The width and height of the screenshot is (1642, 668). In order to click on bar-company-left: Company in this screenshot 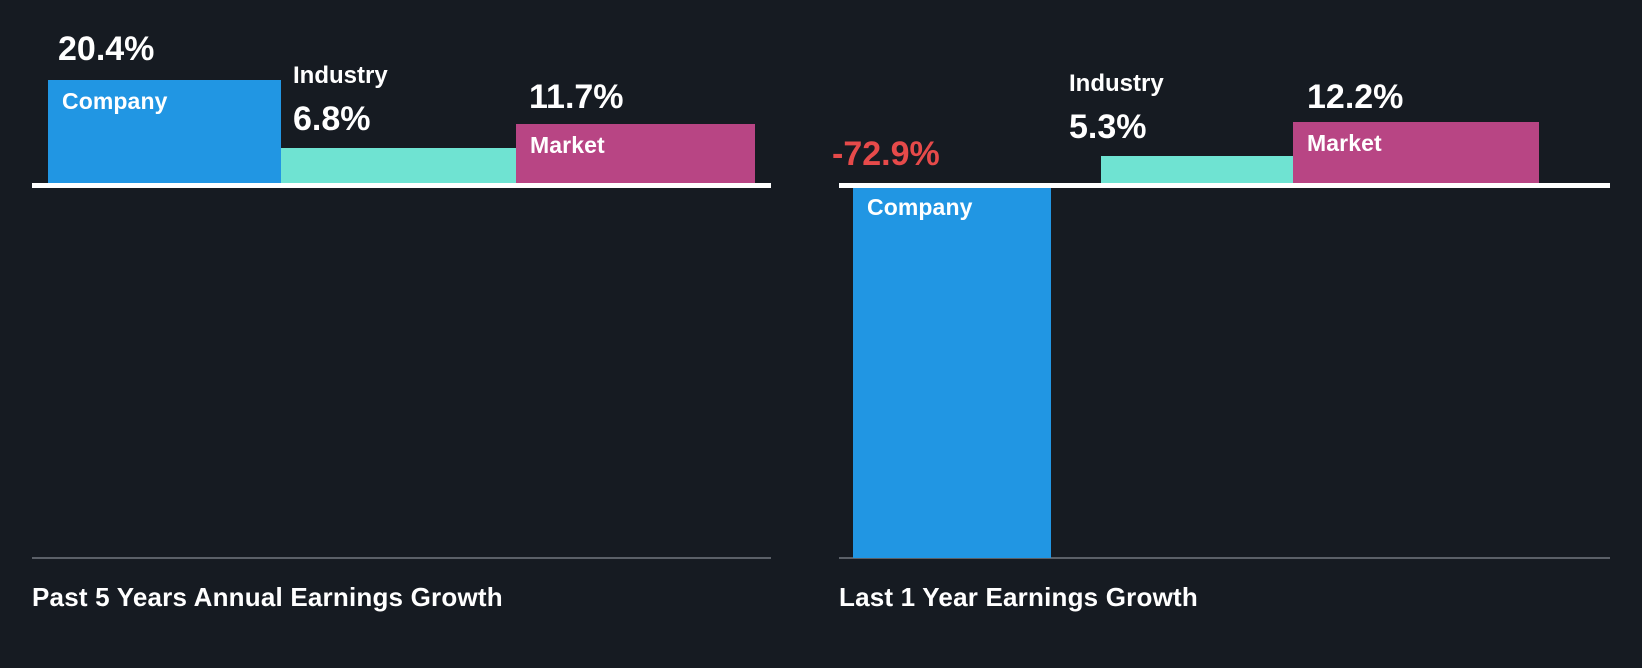, I will do `click(164, 131)`.